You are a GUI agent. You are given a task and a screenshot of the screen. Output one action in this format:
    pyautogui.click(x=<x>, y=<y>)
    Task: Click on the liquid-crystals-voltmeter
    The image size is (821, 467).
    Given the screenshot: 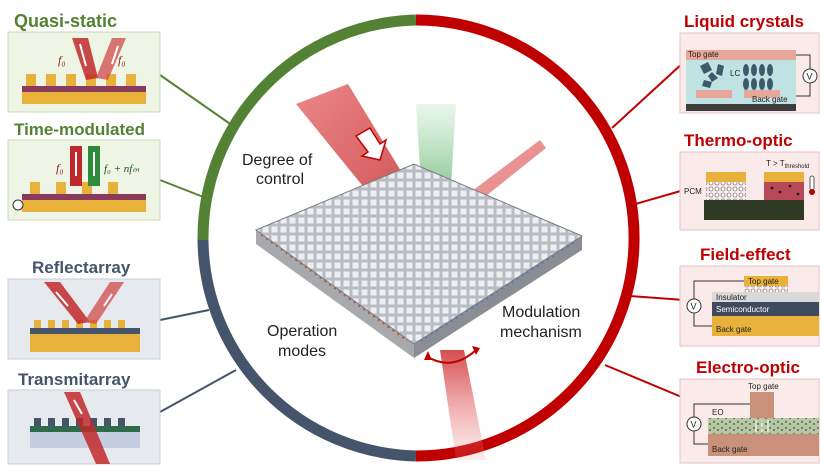 What is the action you would take?
    pyautogui.click(x=810, y=76)
    